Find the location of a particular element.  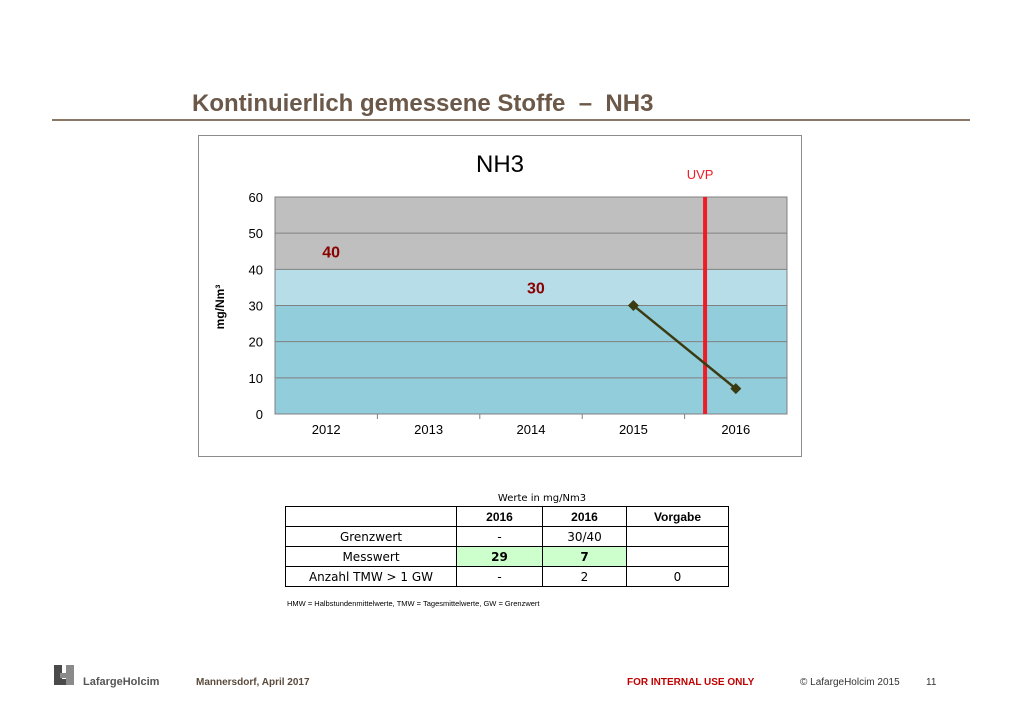

x-tick-label: 2013 is located at coordinates (428, 429).